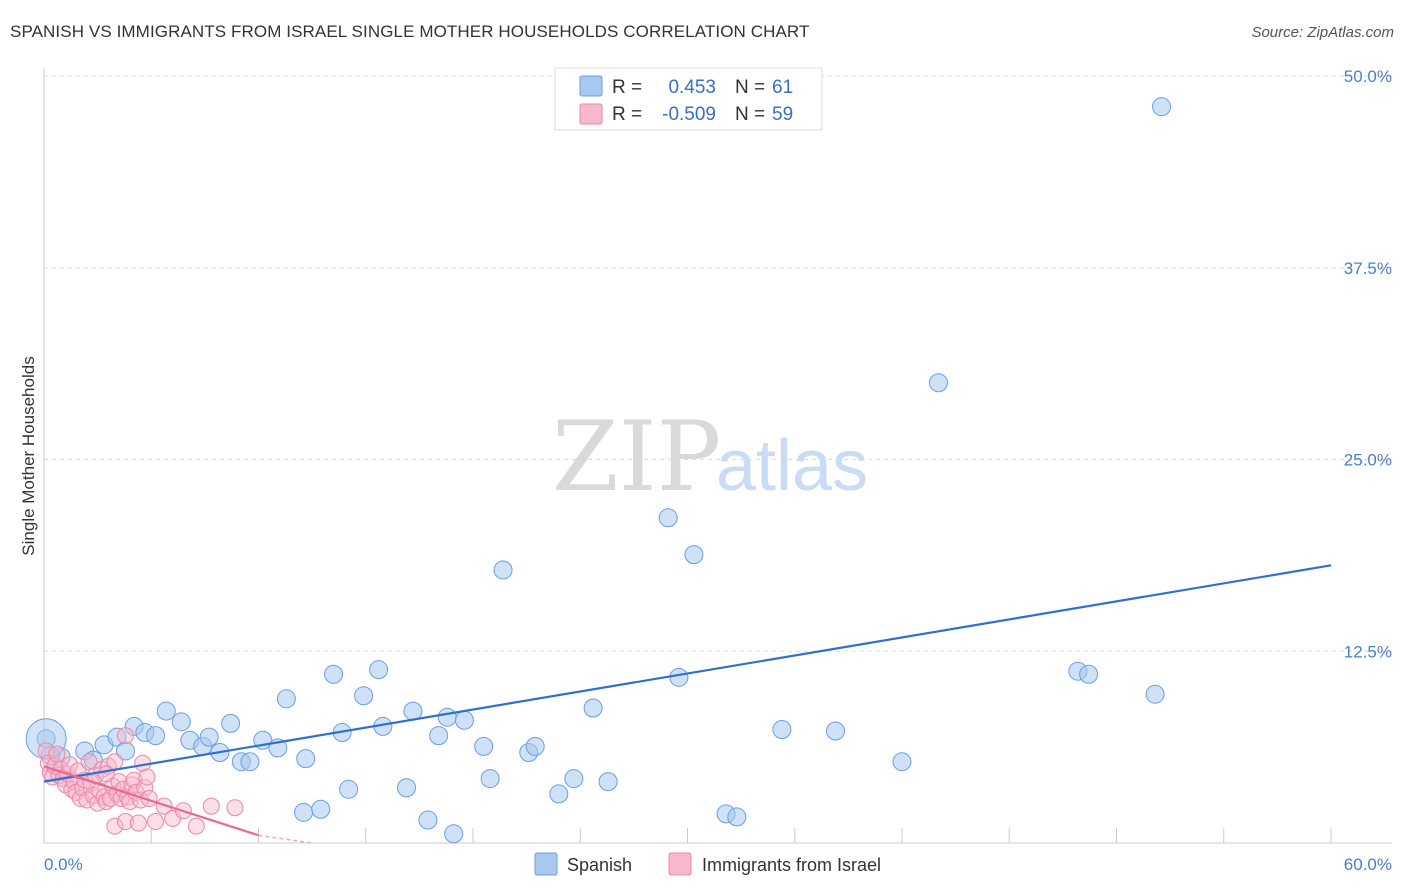 The image size is (1406, 892). I want to click on legend-r-label-1: R =, so click(627, 87).